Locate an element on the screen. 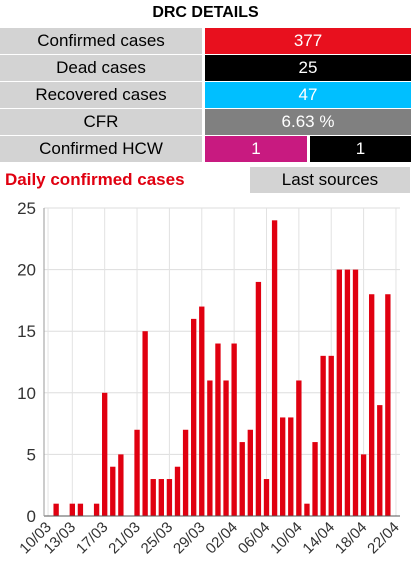  cfr-row: CFR 6.63 % is located at coordinates (205, 122).